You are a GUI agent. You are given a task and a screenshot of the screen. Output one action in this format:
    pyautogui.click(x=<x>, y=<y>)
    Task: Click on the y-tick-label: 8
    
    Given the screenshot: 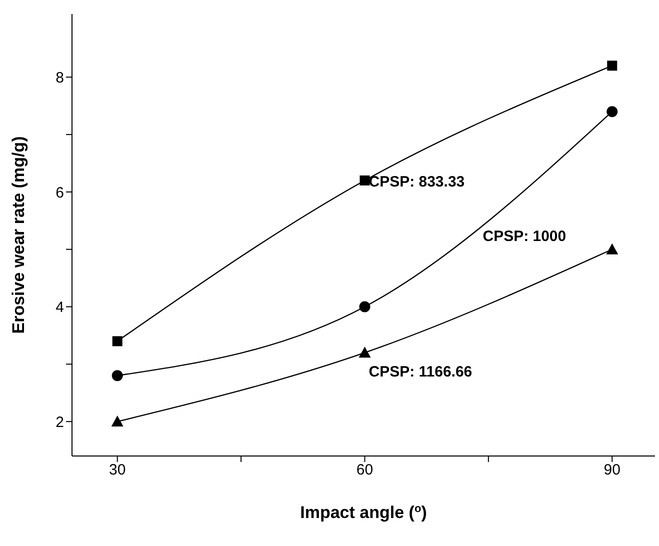 What is the action you would take?
    pyautogui.click(x=60, y=77)
    